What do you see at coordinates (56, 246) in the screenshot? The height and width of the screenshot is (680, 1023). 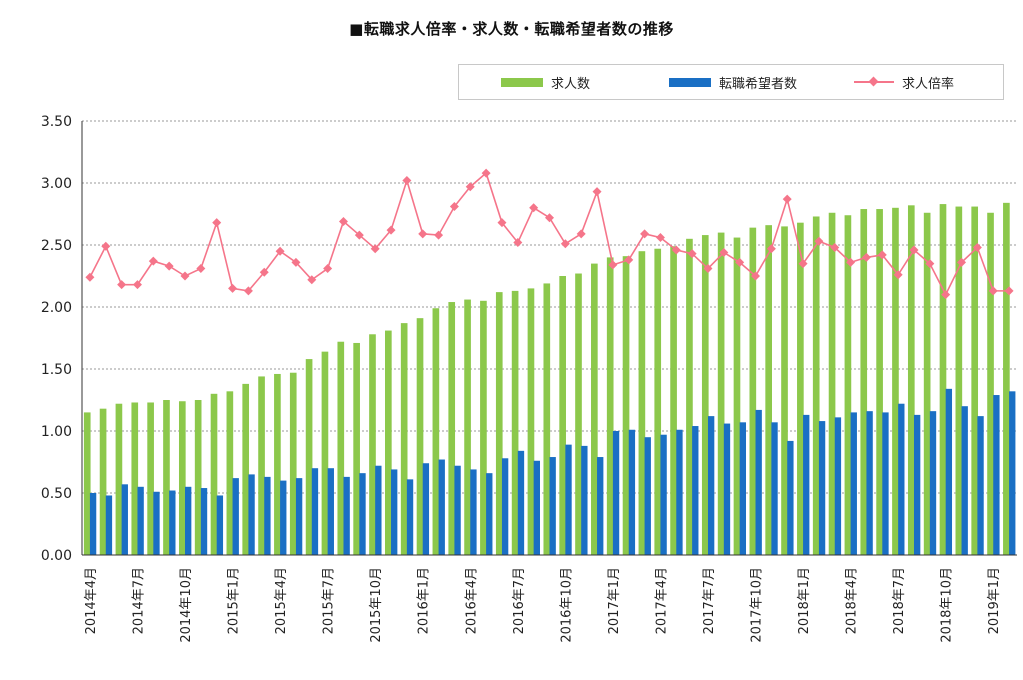 I see `y-tick-label: 2.50` at bounding box center [56, 246].